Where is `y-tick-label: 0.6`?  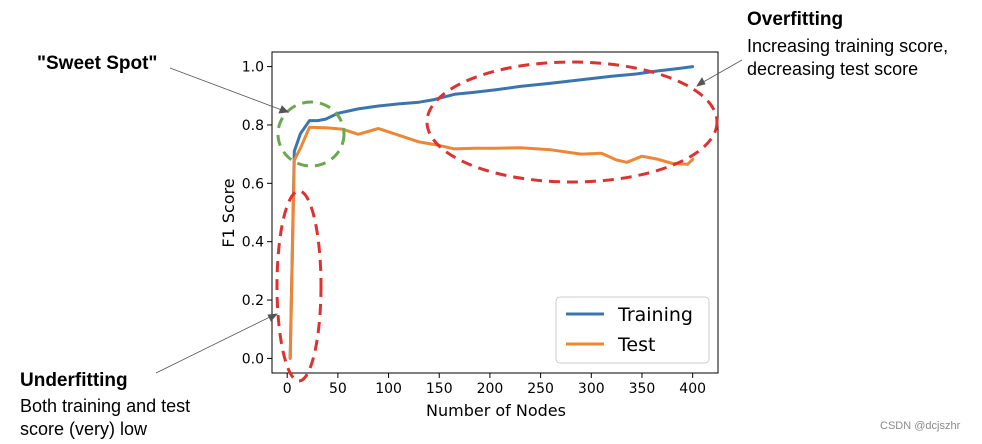 y-tick-label: 0.6 is located at coordinates (253, 184).